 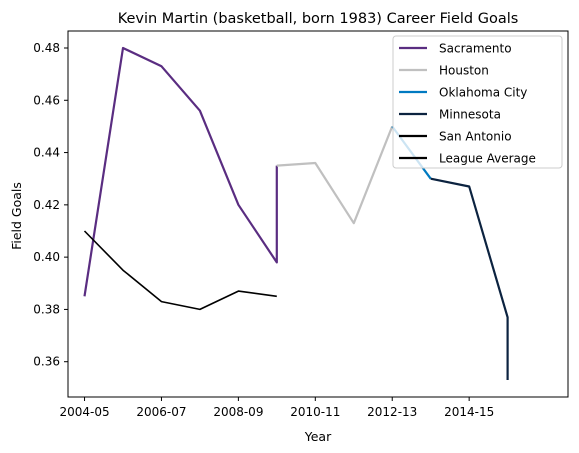 What do you see at coordinates (469, 278) in the screenshot?
I see `series-line-minnesota` at bounding box center [469, 278].